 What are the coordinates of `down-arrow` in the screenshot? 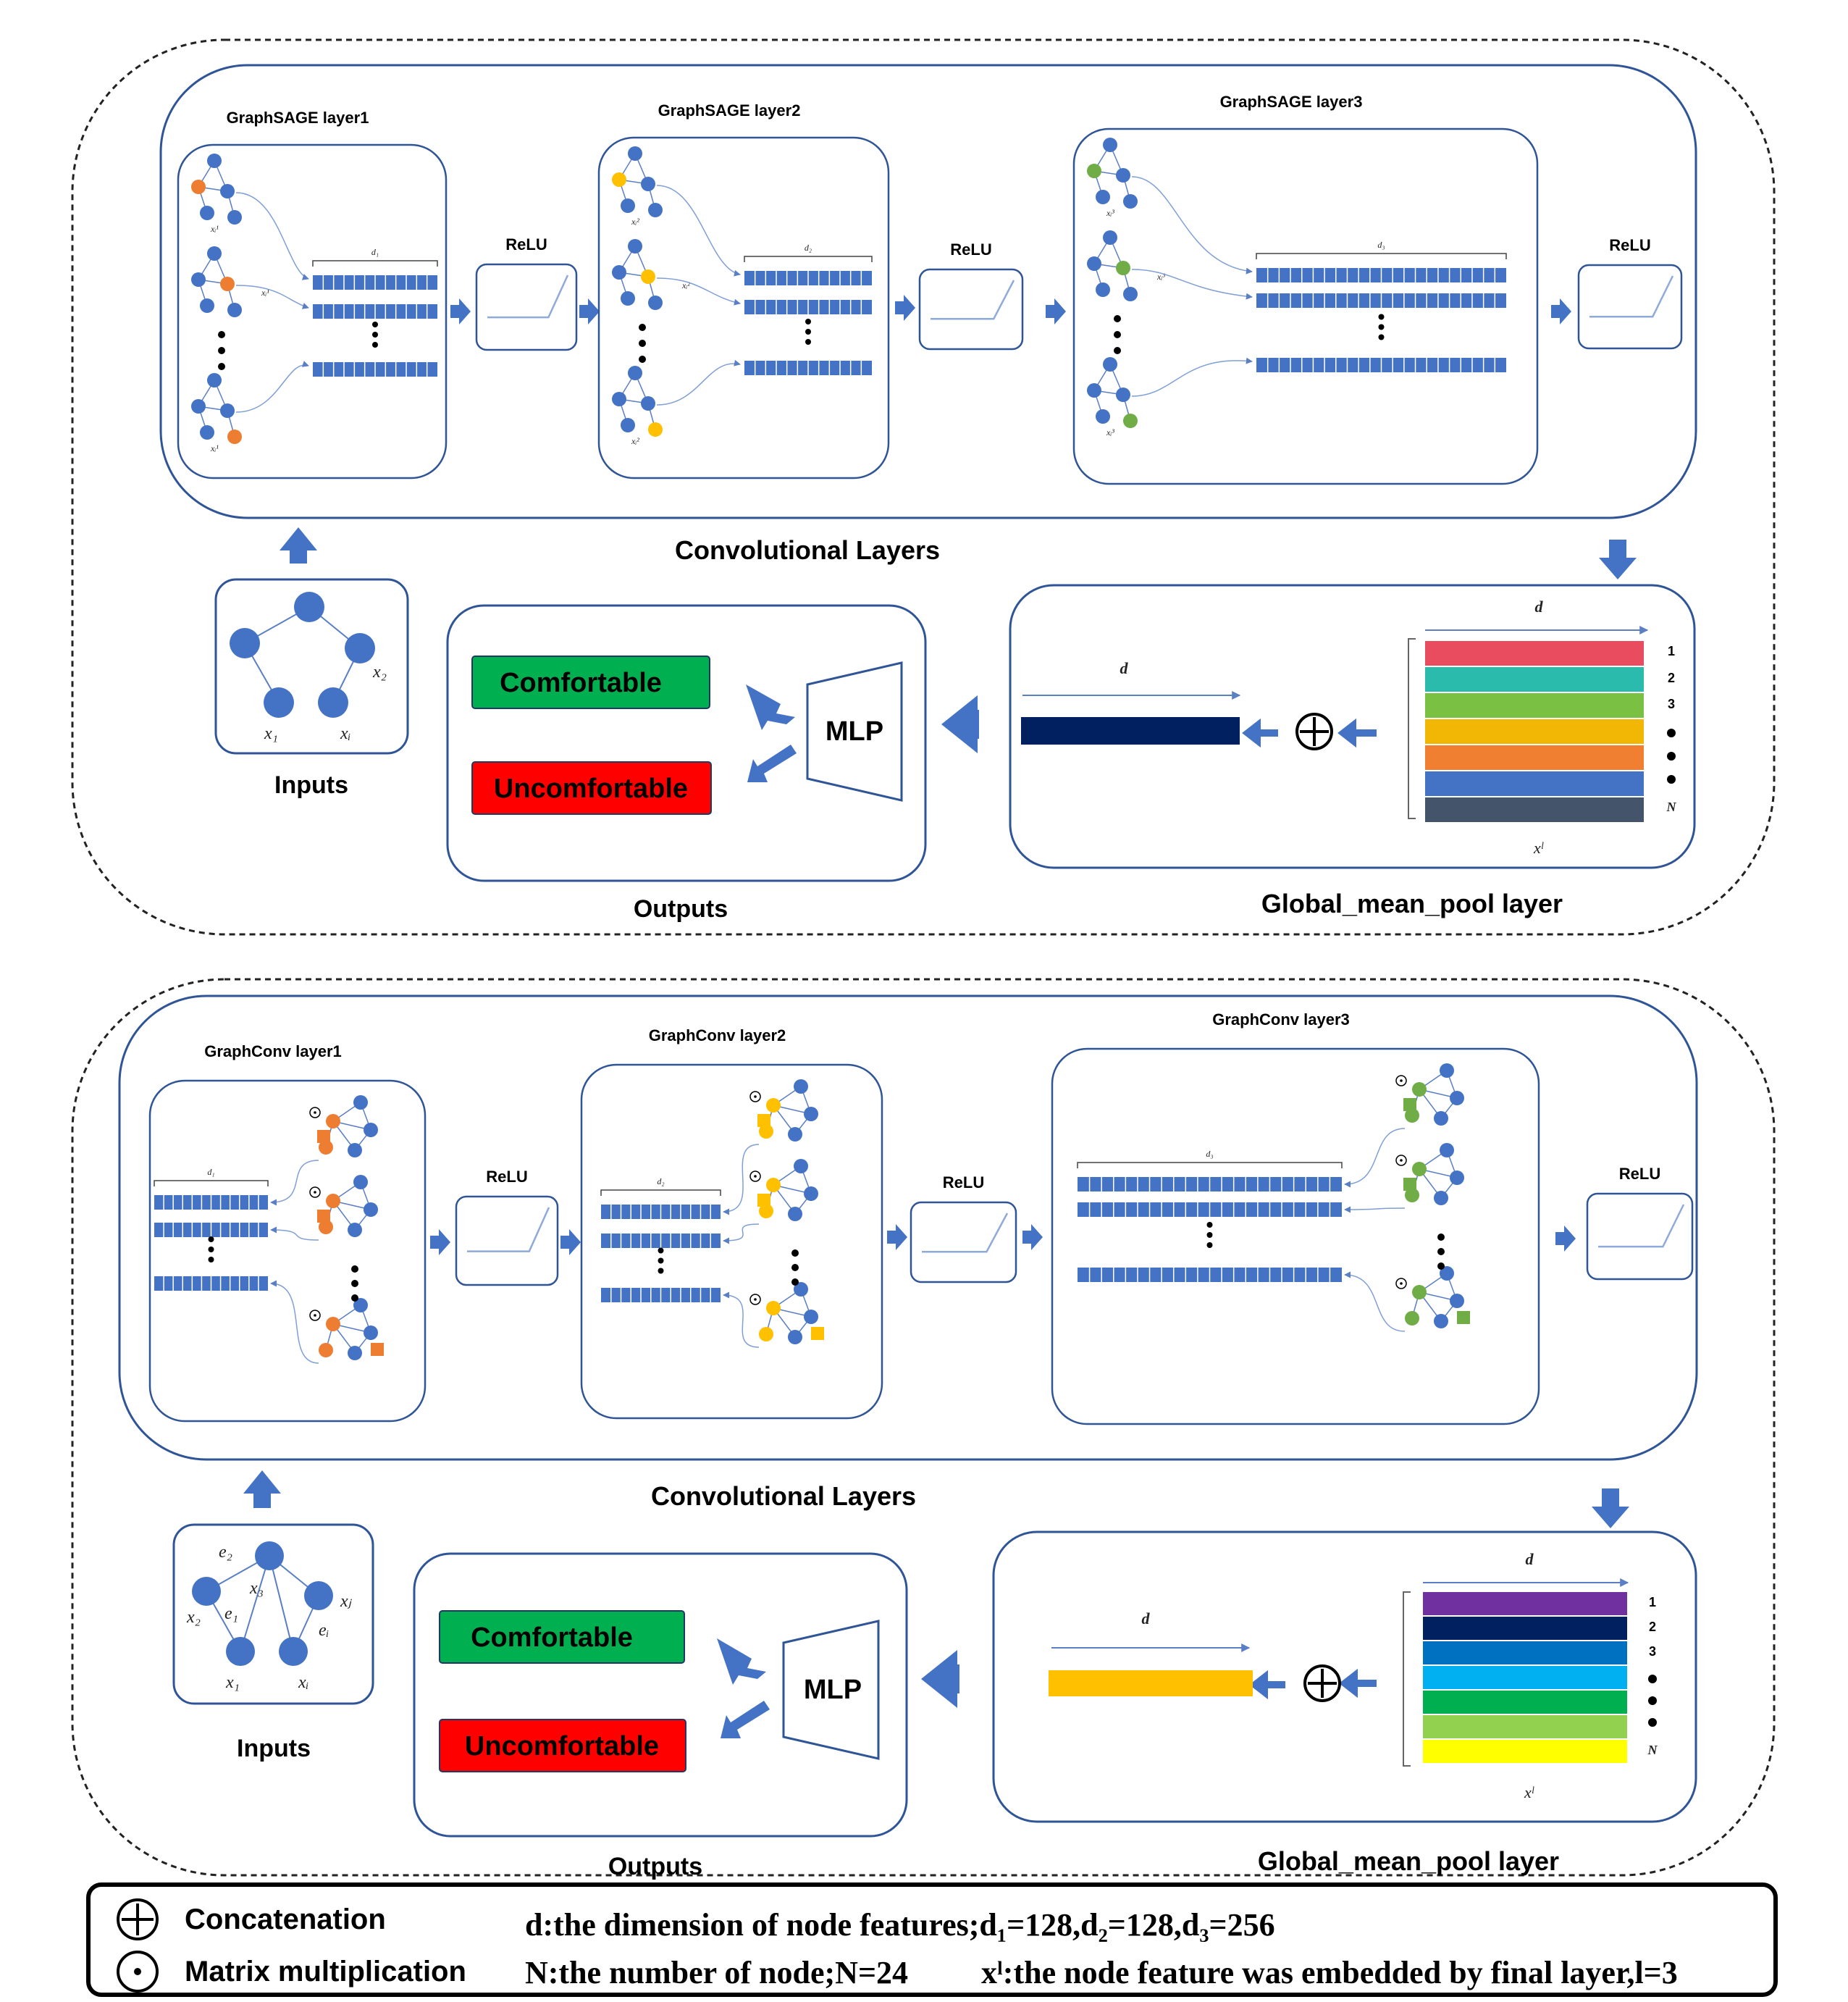 It's located at (1610, 1508).